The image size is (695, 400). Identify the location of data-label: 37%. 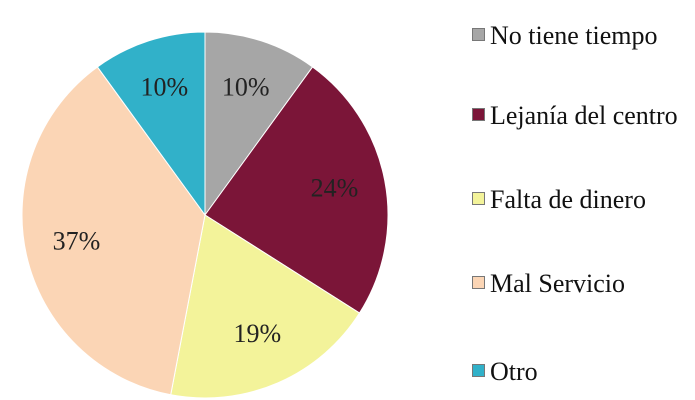
(77, 241).